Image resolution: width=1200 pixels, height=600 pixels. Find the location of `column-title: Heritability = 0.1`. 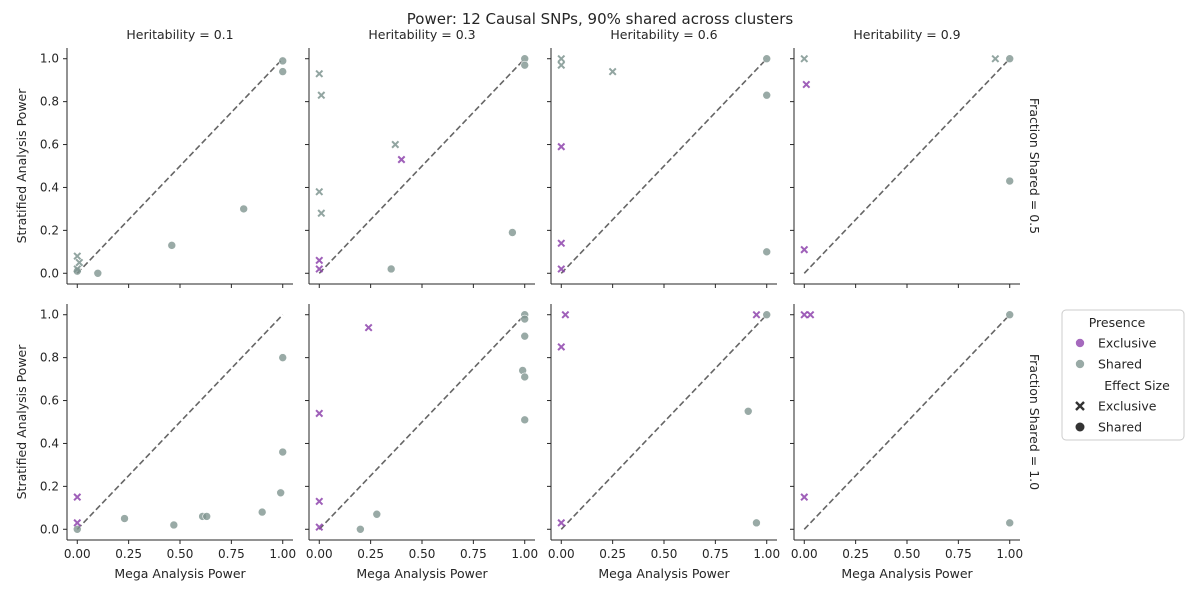

column-title: Heritability = 0.1 is located at coordinates (179, 34).